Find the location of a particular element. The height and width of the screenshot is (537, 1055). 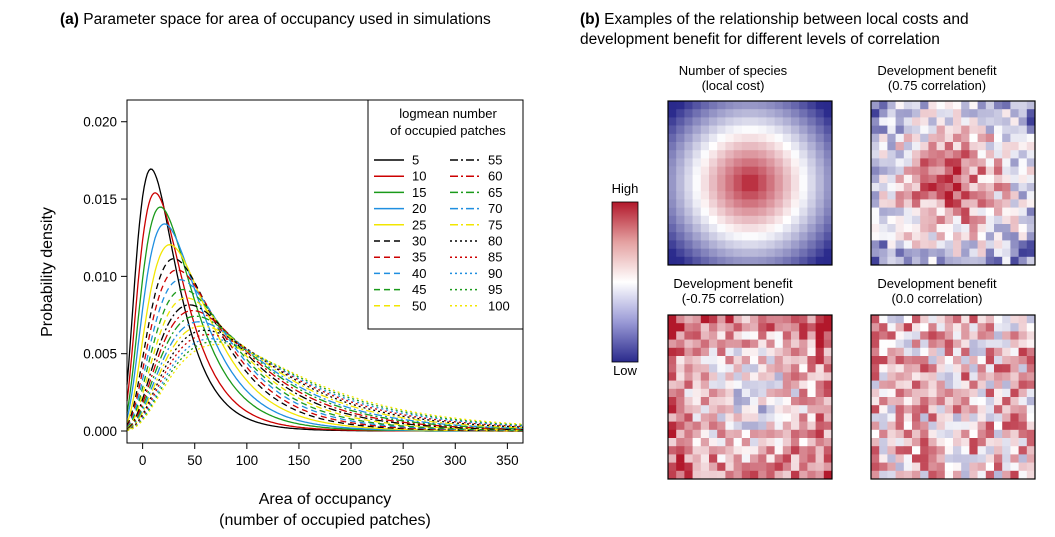

y-tick-label: 0.020 is located at coordinates (100, 122).